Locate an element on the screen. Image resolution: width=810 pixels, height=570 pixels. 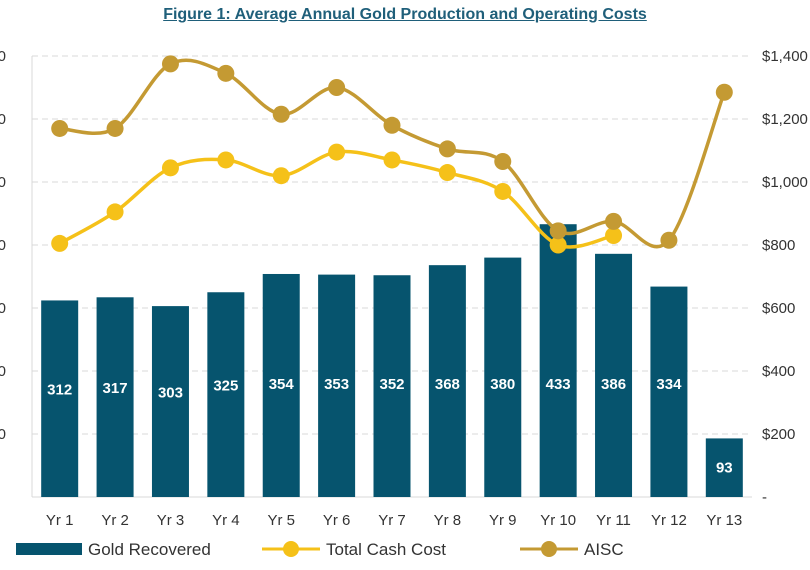
right-axis-tick-label: $400 is located at coordinates (778, 371).